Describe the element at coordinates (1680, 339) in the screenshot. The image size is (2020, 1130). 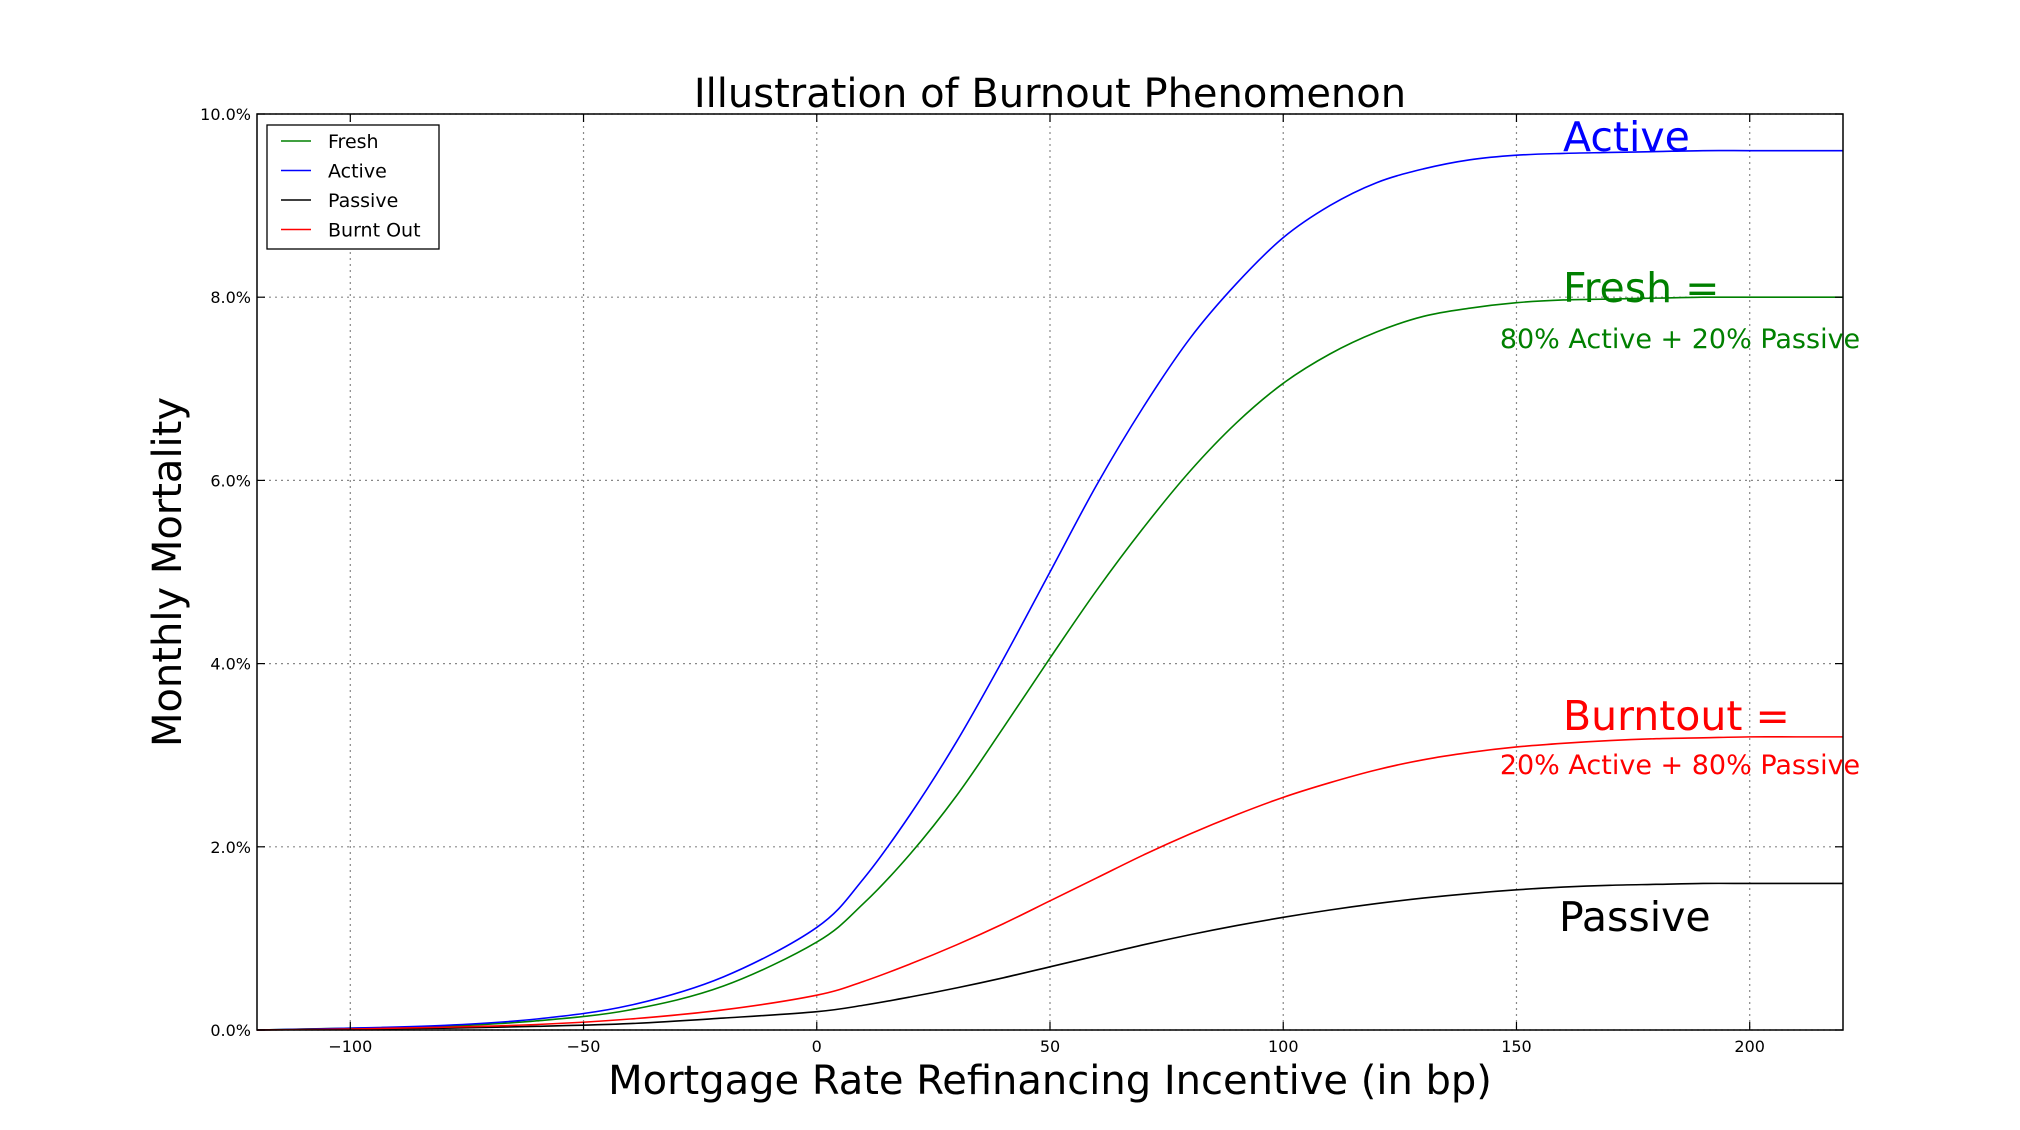
I see `annotation-fresh-detail: 80% Active + 20% Passive` at that location.